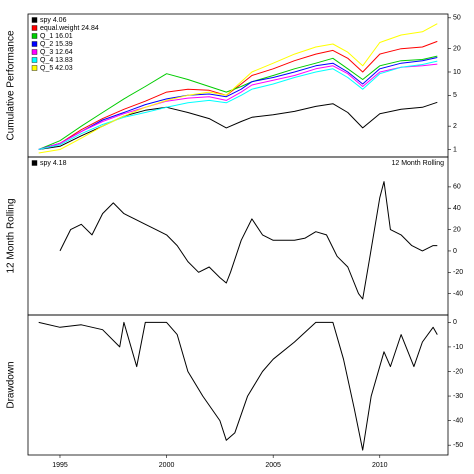 Image resolution: width=474 pixels, height=474 pixels. Describe the element at coordinates (11, 85) in the screenshot. I see `y-axis-label: Cumulative Performance` at that location.